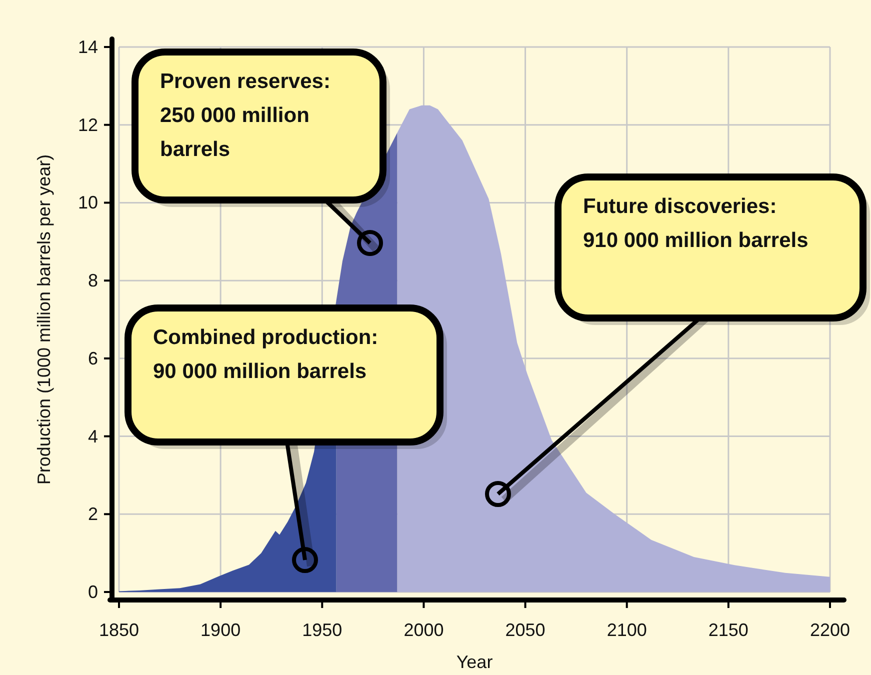  What do you see at coordinates (93, 514) in the screenshot?
I see `y-tick-label: 2` at bounding box center [93, 514].